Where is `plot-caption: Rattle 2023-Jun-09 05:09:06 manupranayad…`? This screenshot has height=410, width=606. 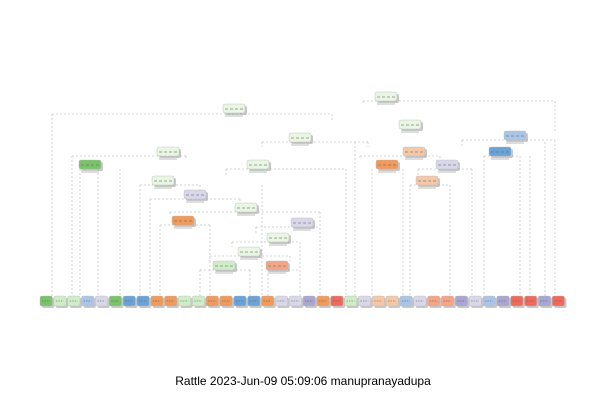
plot-caption: Rattle 2023-Jun-09 05:09:06 manupranayad… is located at coordinates (303, 381).